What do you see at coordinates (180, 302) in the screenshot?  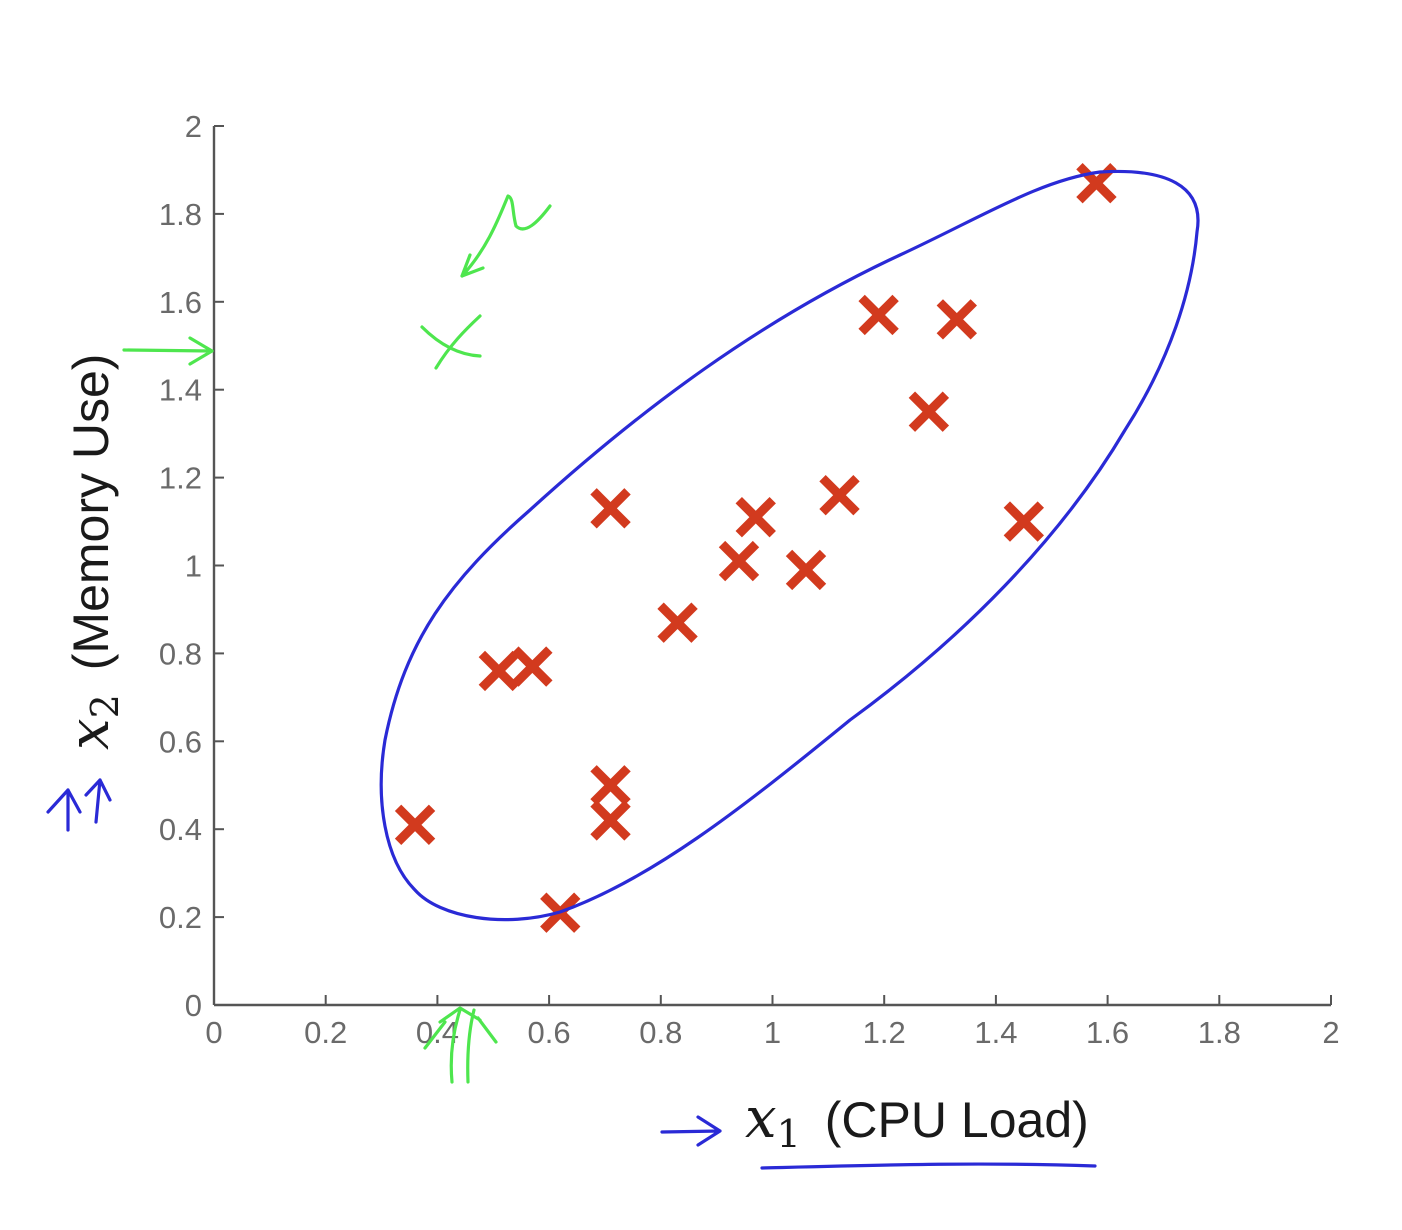 I see `y-tick-label: 1.6` at bounding box center [180, 302].